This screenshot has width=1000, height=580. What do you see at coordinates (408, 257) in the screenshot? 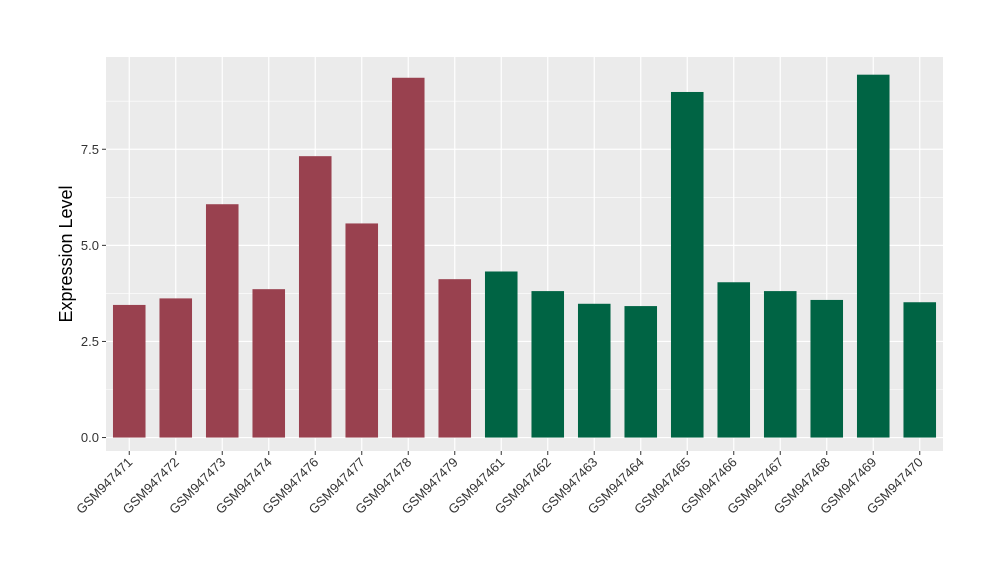
I see `bar-GSM947478` at bounding box center [408, 257].